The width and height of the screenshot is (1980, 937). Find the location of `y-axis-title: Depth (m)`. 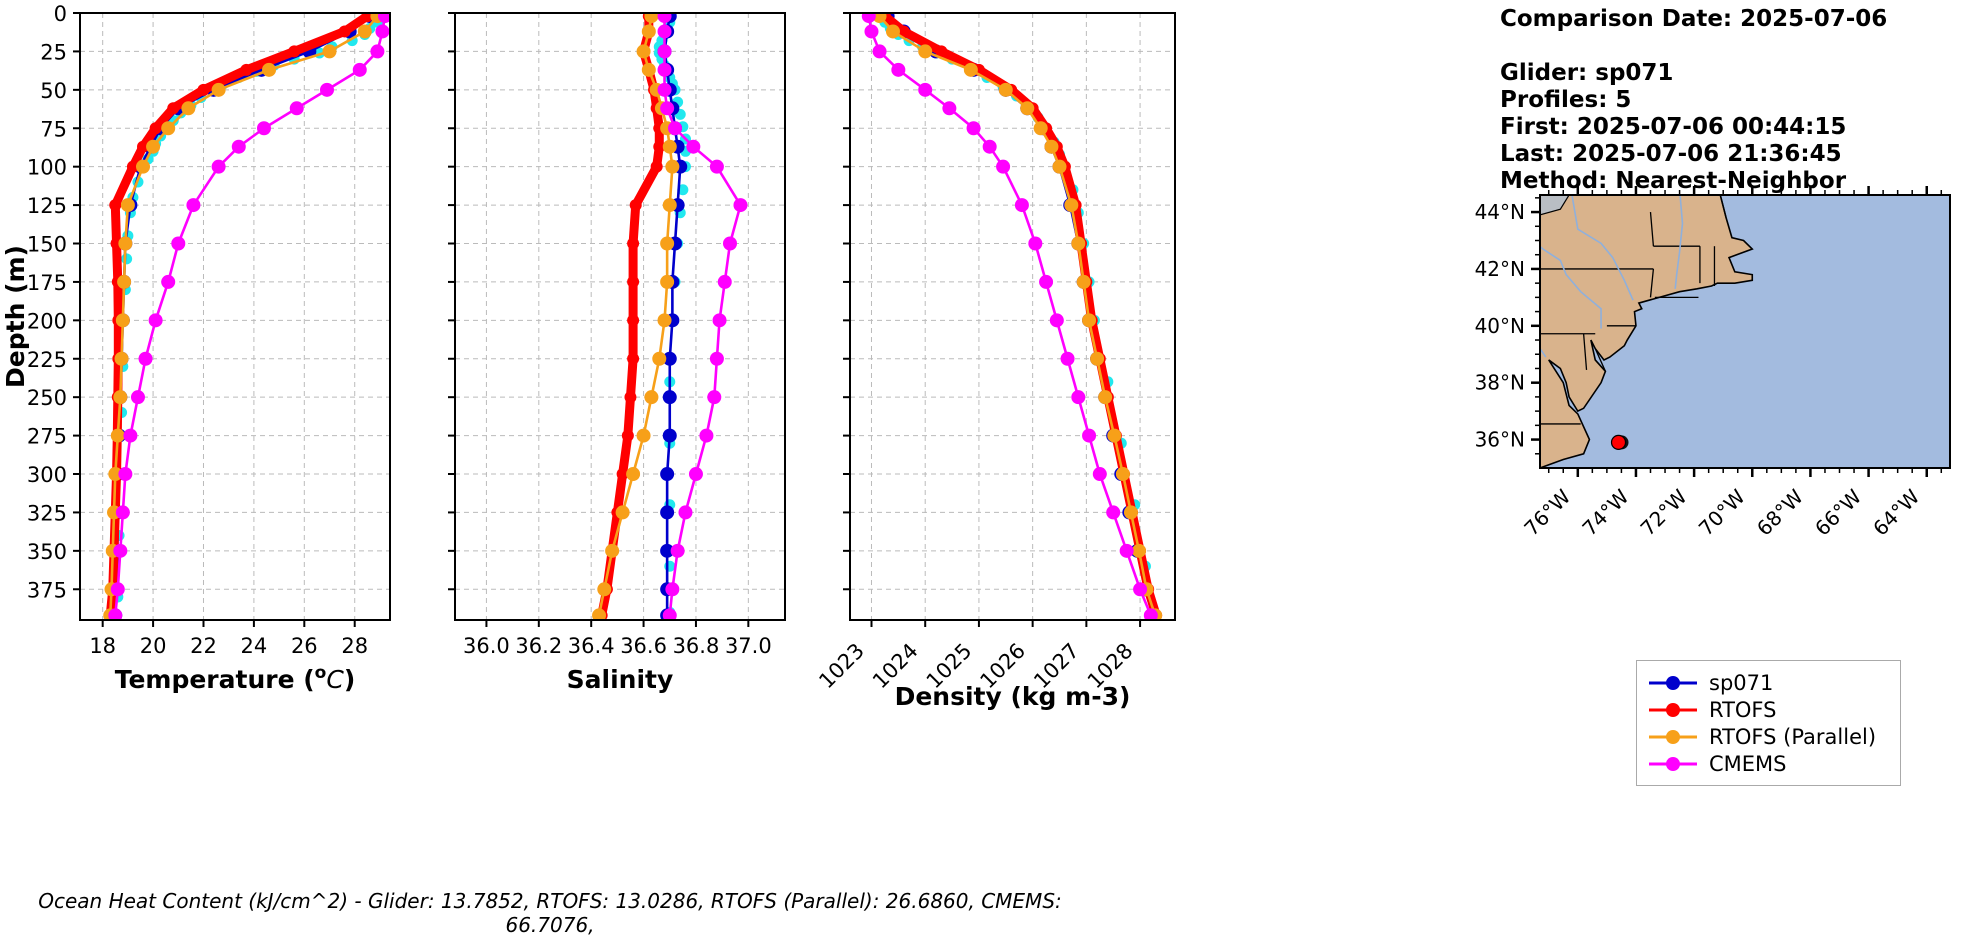

y-axis-title: Depth (m) is located at coordinates (15, 316).